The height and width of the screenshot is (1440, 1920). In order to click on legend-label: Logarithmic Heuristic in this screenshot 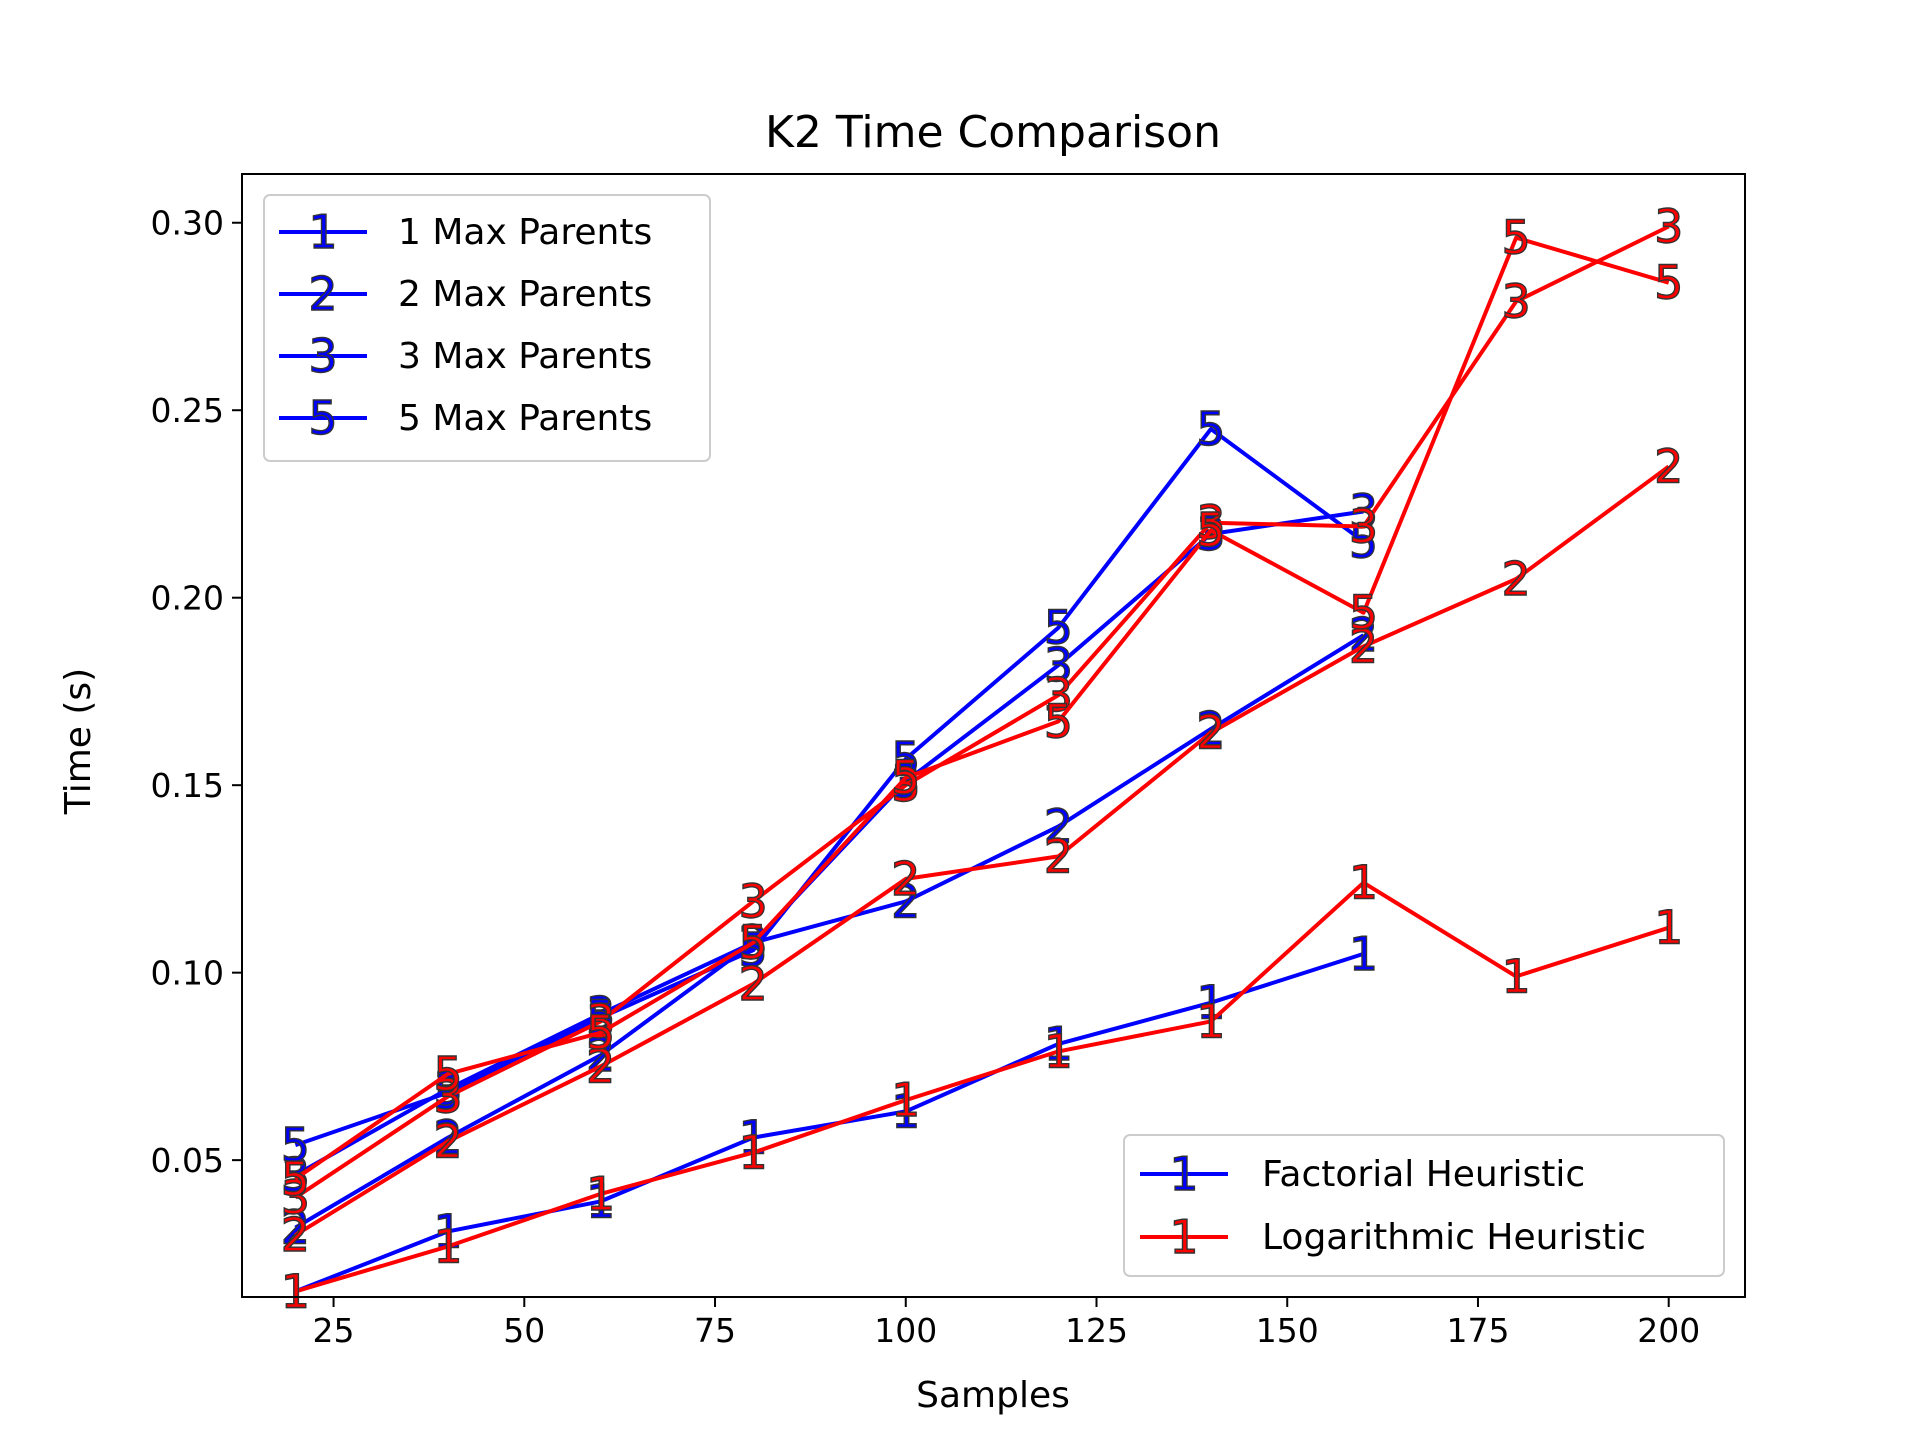, I will do `click(1454, 1237)`.